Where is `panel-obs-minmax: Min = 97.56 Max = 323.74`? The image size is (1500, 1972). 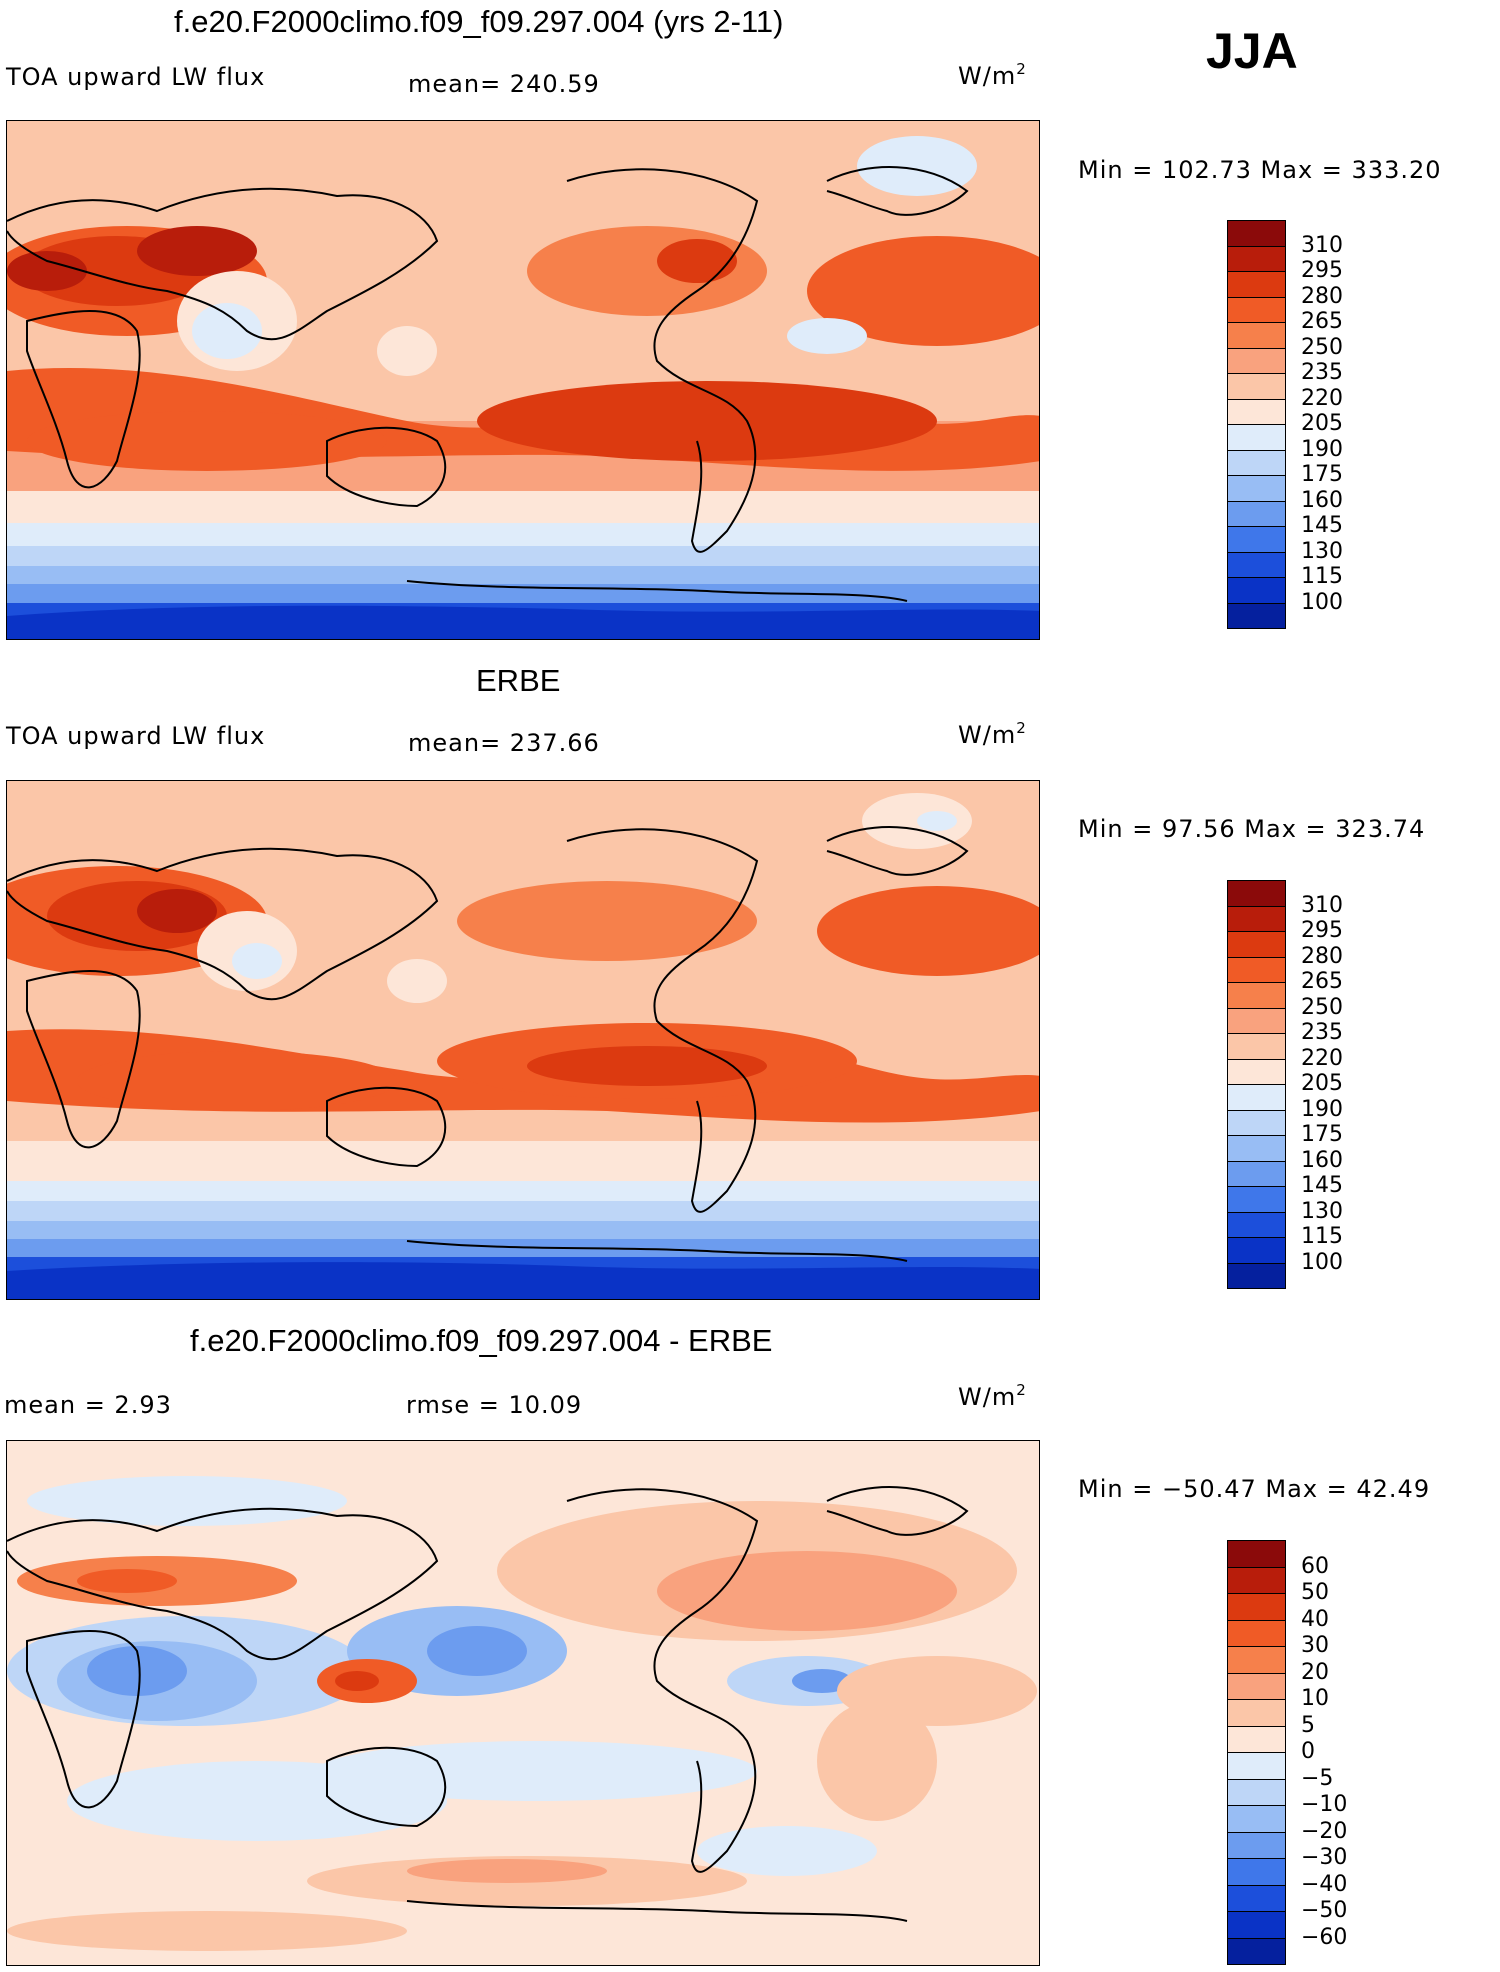 panel-obs-minmax: Min = 97.56 Max = 323.74 is located at coordinates (1252, 829).